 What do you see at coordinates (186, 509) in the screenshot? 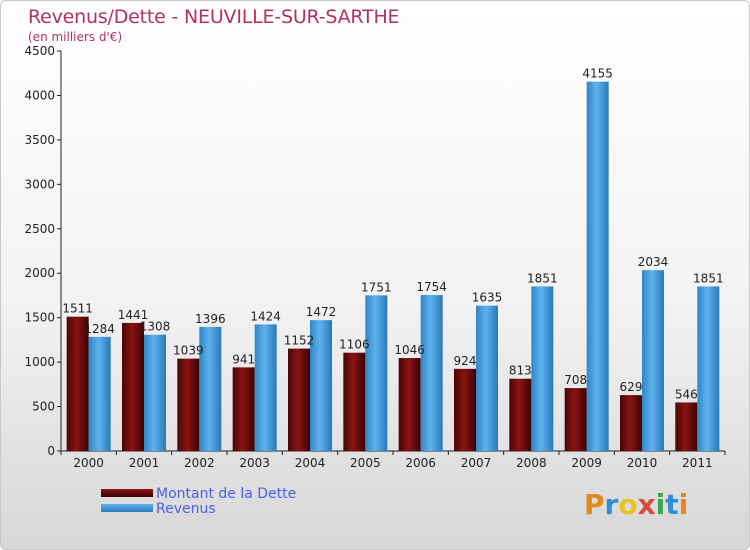
I see `legend-label-revenus: Revenus` at bounding box center [186, 509].